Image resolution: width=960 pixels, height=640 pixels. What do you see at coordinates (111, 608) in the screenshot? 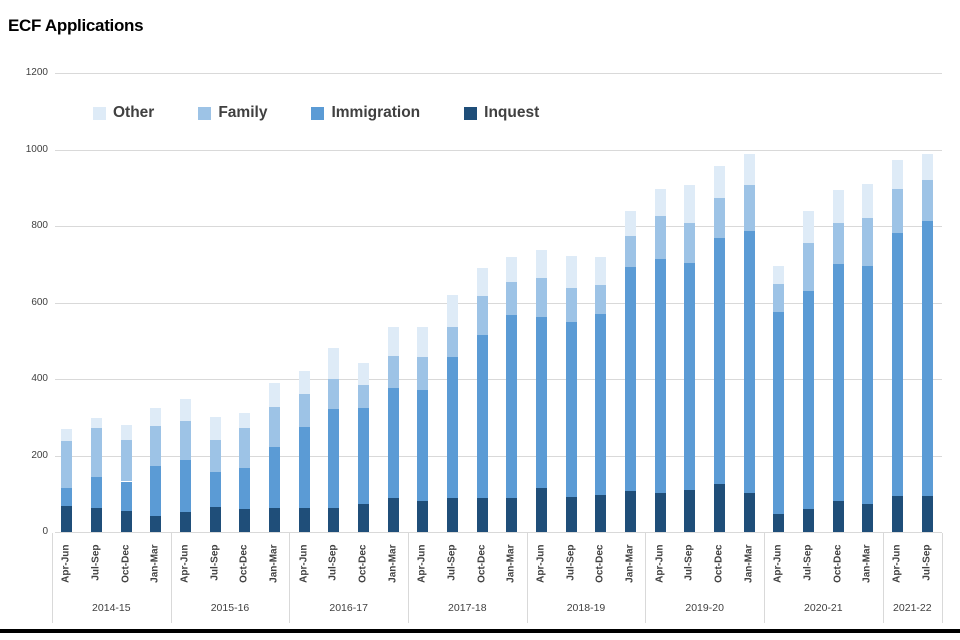
I see `x-axis-year-label: 2014-15` at bounding box center [111, 608].